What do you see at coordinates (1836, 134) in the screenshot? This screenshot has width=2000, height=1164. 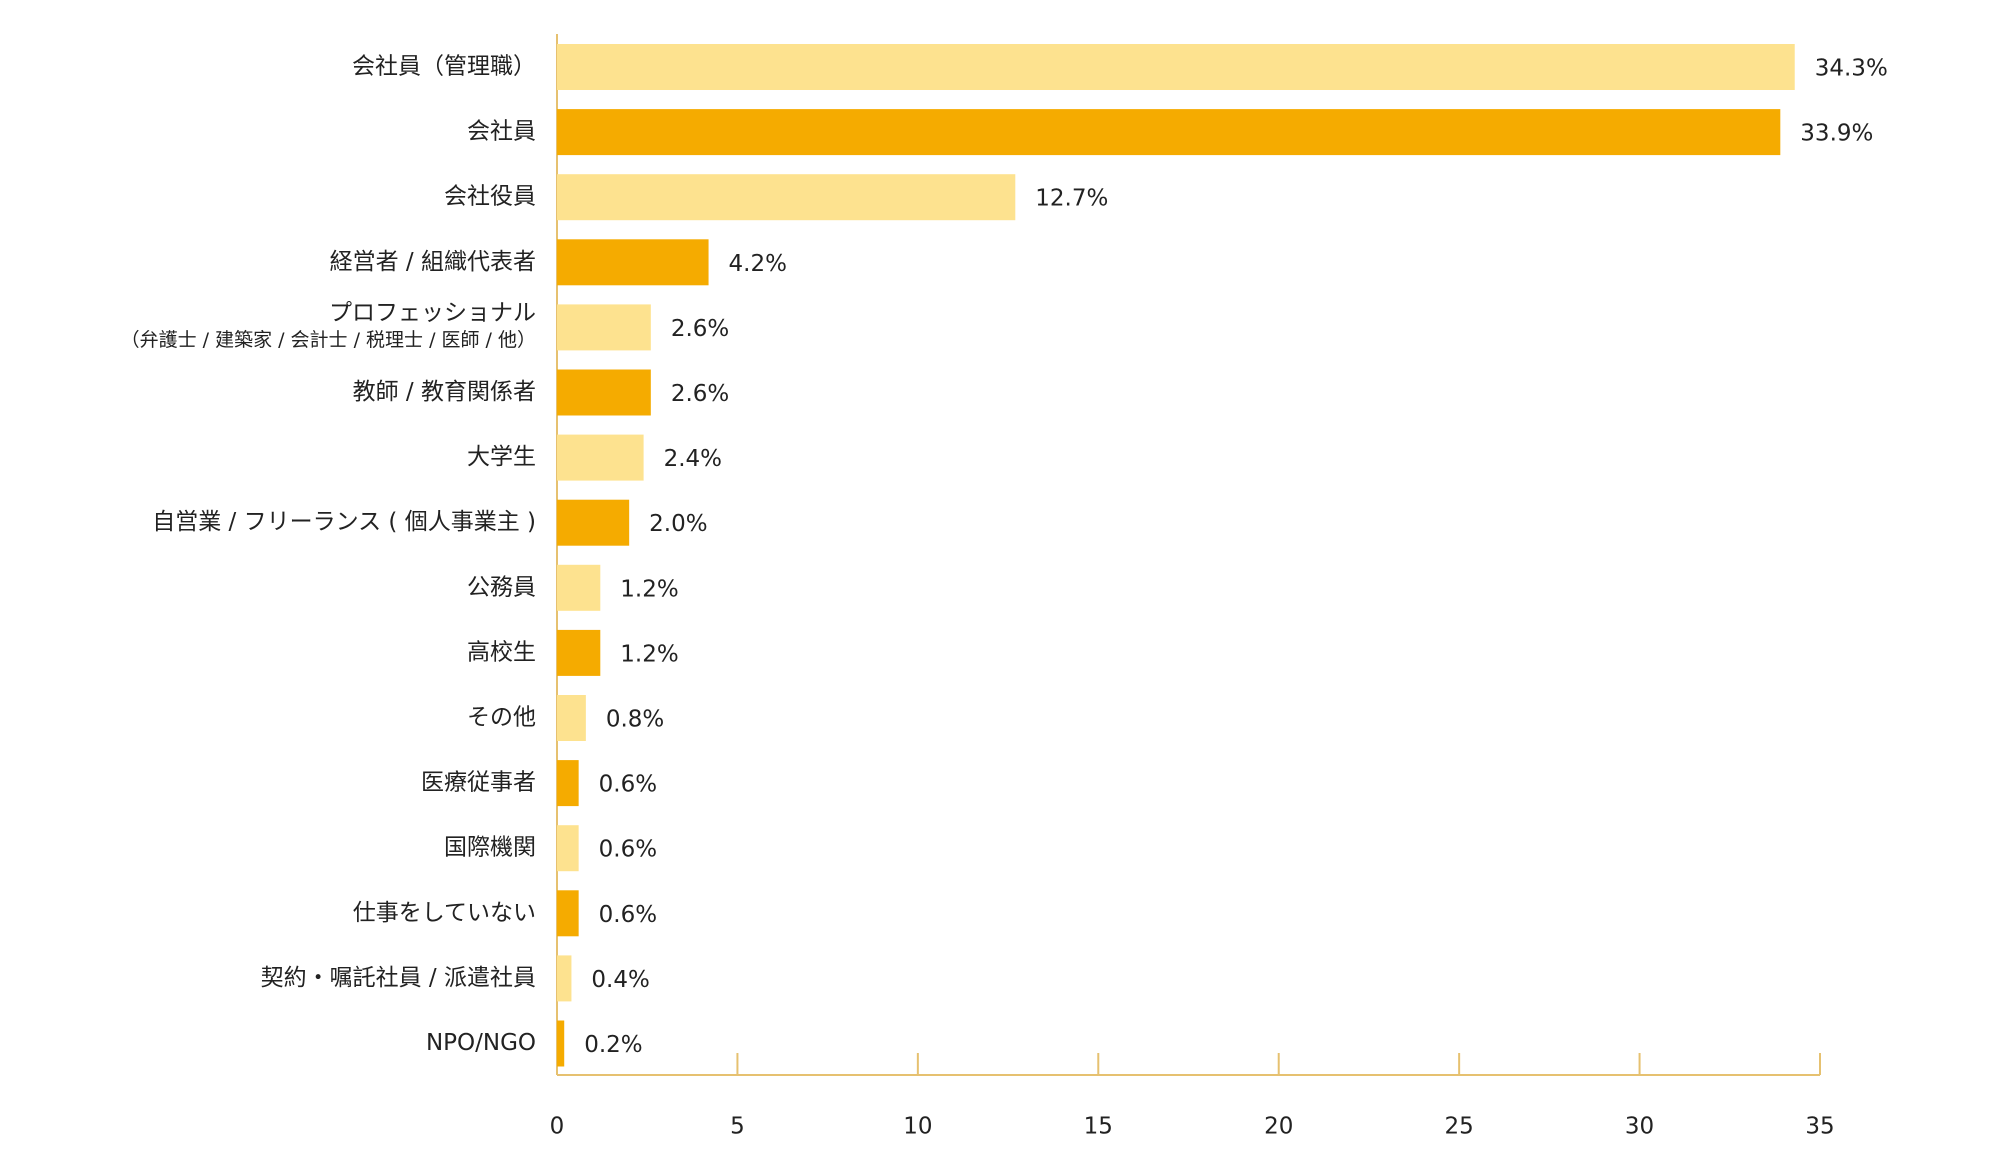 I see `value-label: 33.9%` at bounding box center [1836, 134].